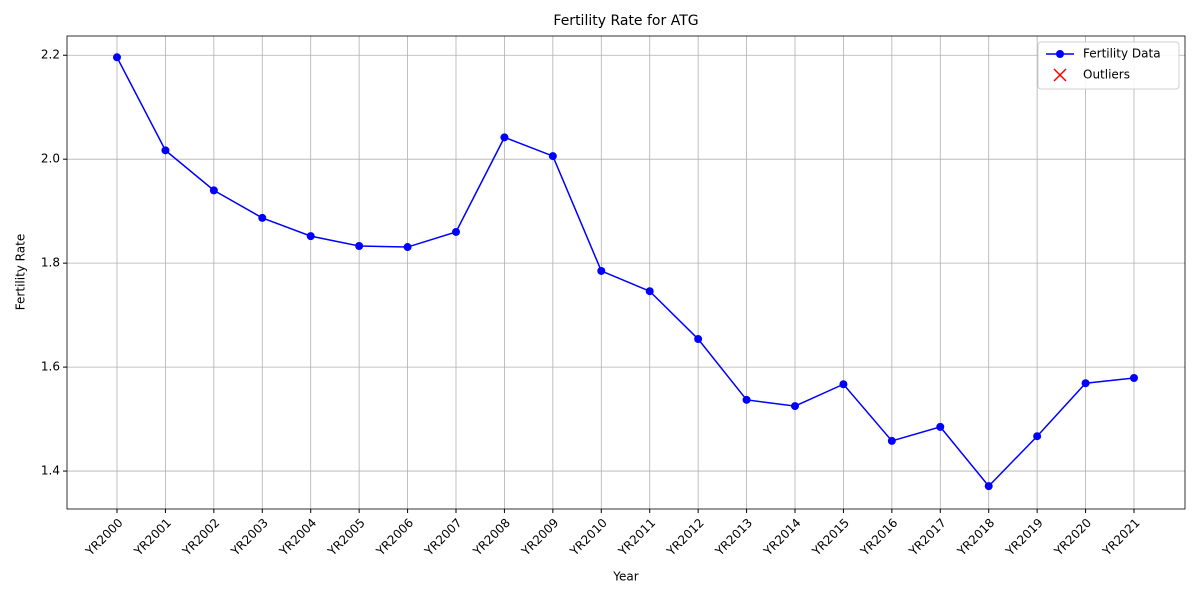 The width and height of the screenshot is (1200, 600). I want to click on y-axis-label: Fertility Rate, so click(21, 272).